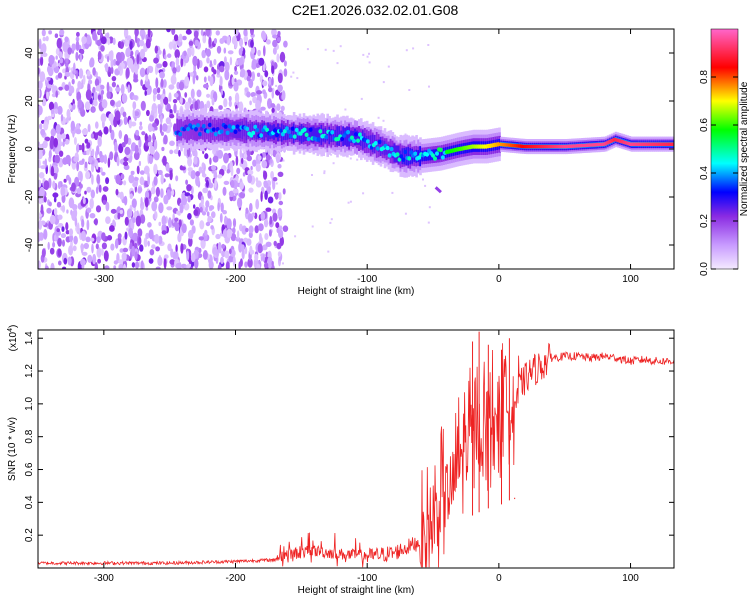 This screenshot has height=600, width=750. Describe the element at coordinates (236, 578) in the screenshot. I see `x-tick-label: -200` at that location.